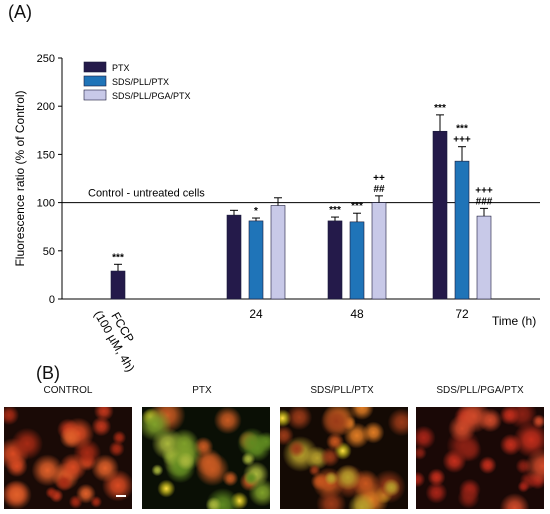 The image size is (550, 514). What do you see at coordinates (52, 300) in the screenshot?
I see `y-tick-label: 0` at bounding box center [52, 300].